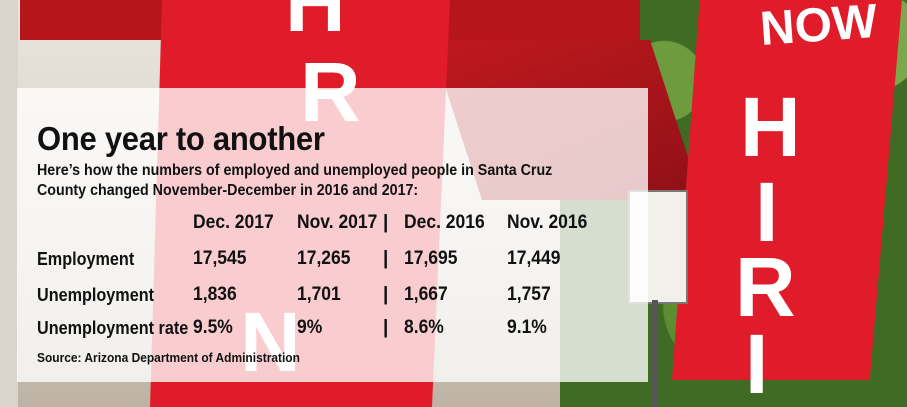  I want to click on chart-title: One year to another, so click(181, 138).